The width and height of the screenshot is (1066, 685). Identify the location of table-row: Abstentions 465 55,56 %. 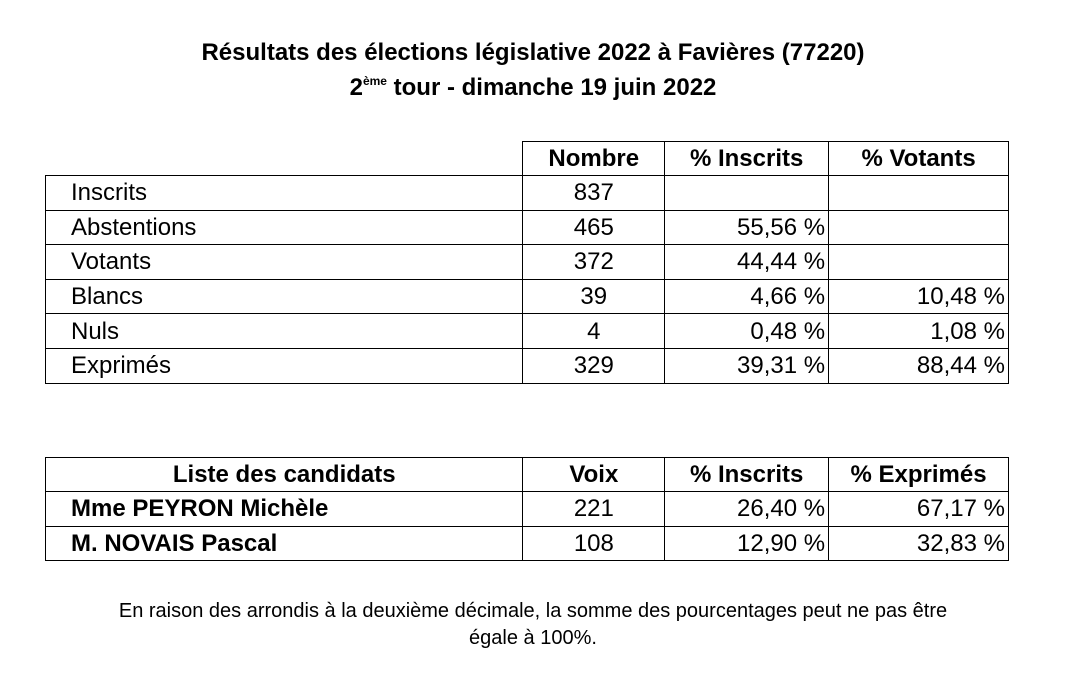
(526, 227).